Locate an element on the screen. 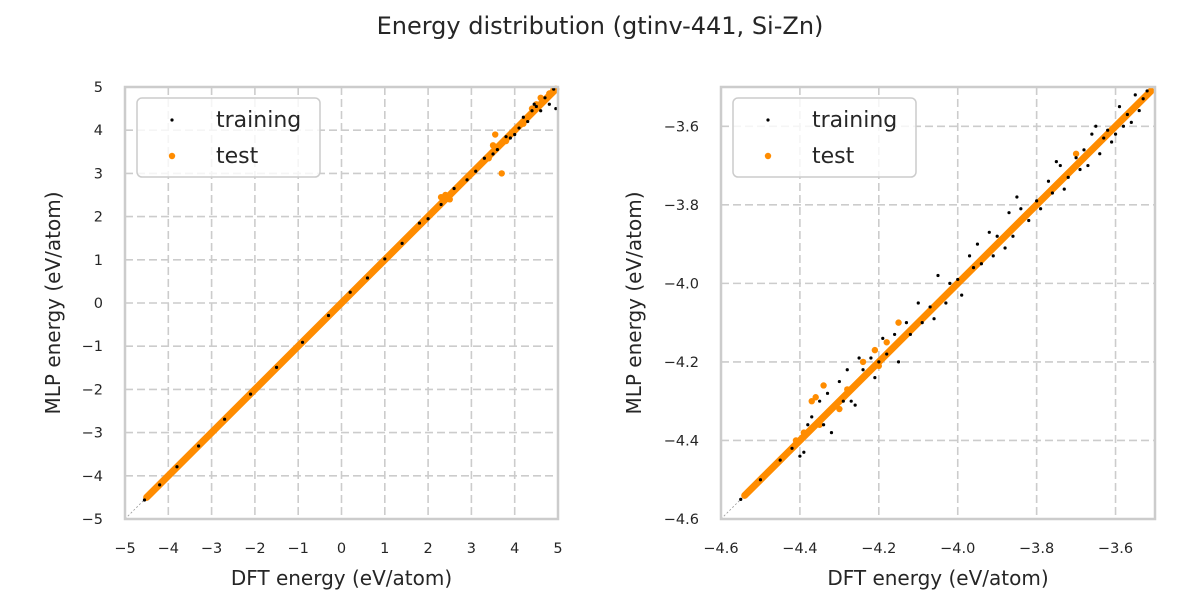 The height and width of the screenshot is (600, 1200). x-tick-label: 5 is located at coordinates (557, 549).